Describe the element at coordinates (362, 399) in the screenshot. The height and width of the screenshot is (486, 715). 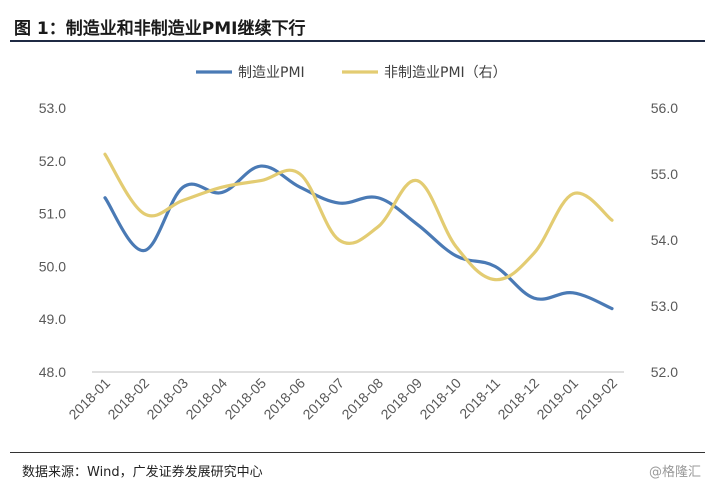
I see `x-tick-label: 2018-08` at that location.